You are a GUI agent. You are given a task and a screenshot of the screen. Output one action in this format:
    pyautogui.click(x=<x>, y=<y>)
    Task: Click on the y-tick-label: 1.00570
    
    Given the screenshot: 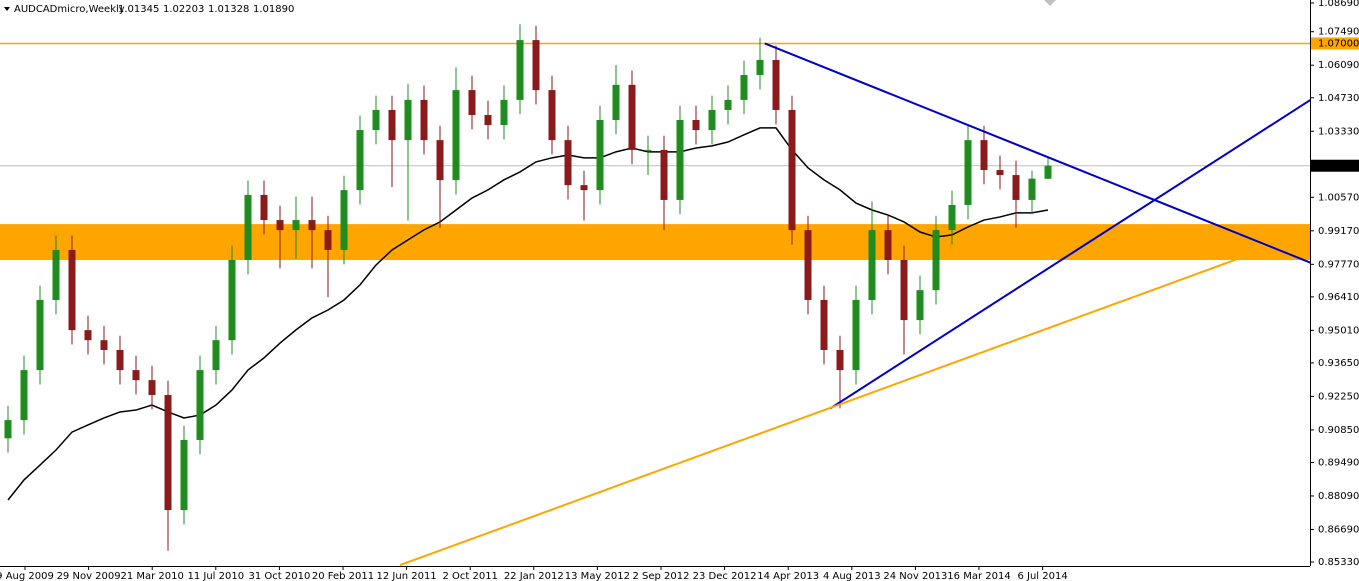 What is the action you would take?
    pyautogui.click(x=1338, y=197)
    